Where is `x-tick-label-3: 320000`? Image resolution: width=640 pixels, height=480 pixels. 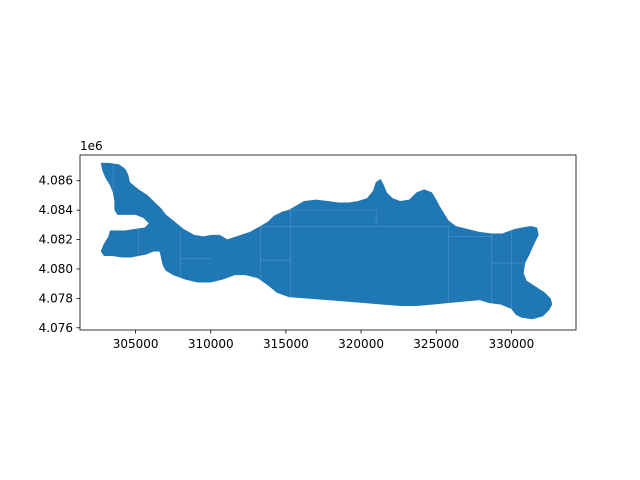 x-tick-label-3: 320000 is located at coordinates (361, 344).